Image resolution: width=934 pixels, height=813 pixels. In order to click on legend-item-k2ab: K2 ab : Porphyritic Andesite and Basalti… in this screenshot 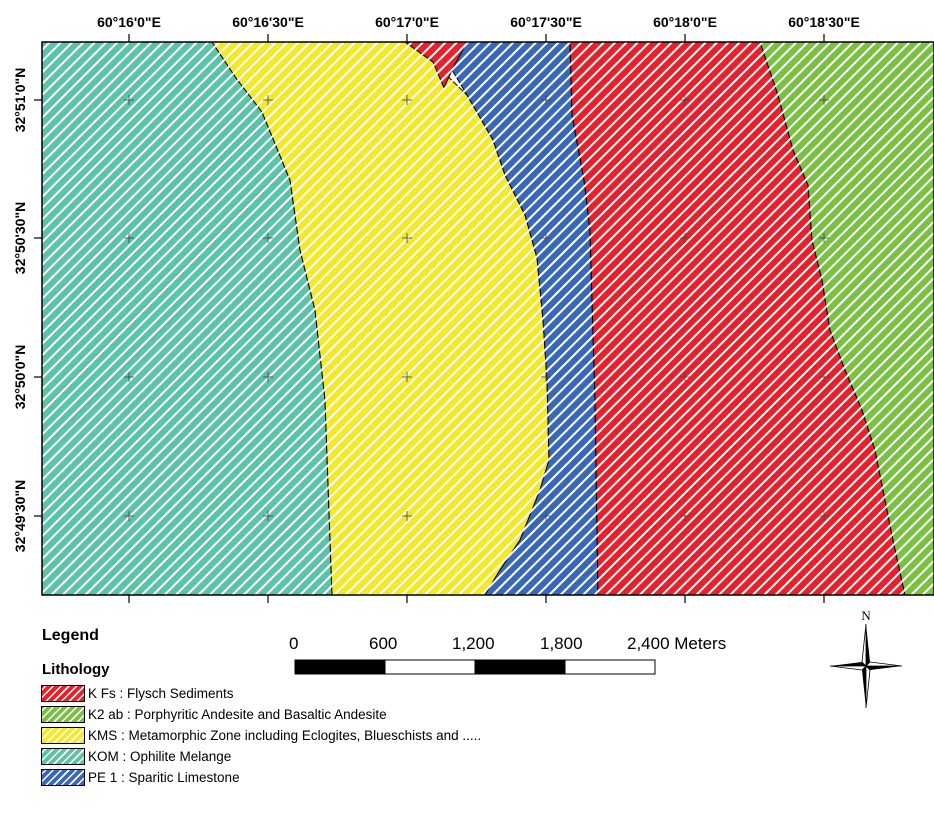, I will do `click(261, 714)`.